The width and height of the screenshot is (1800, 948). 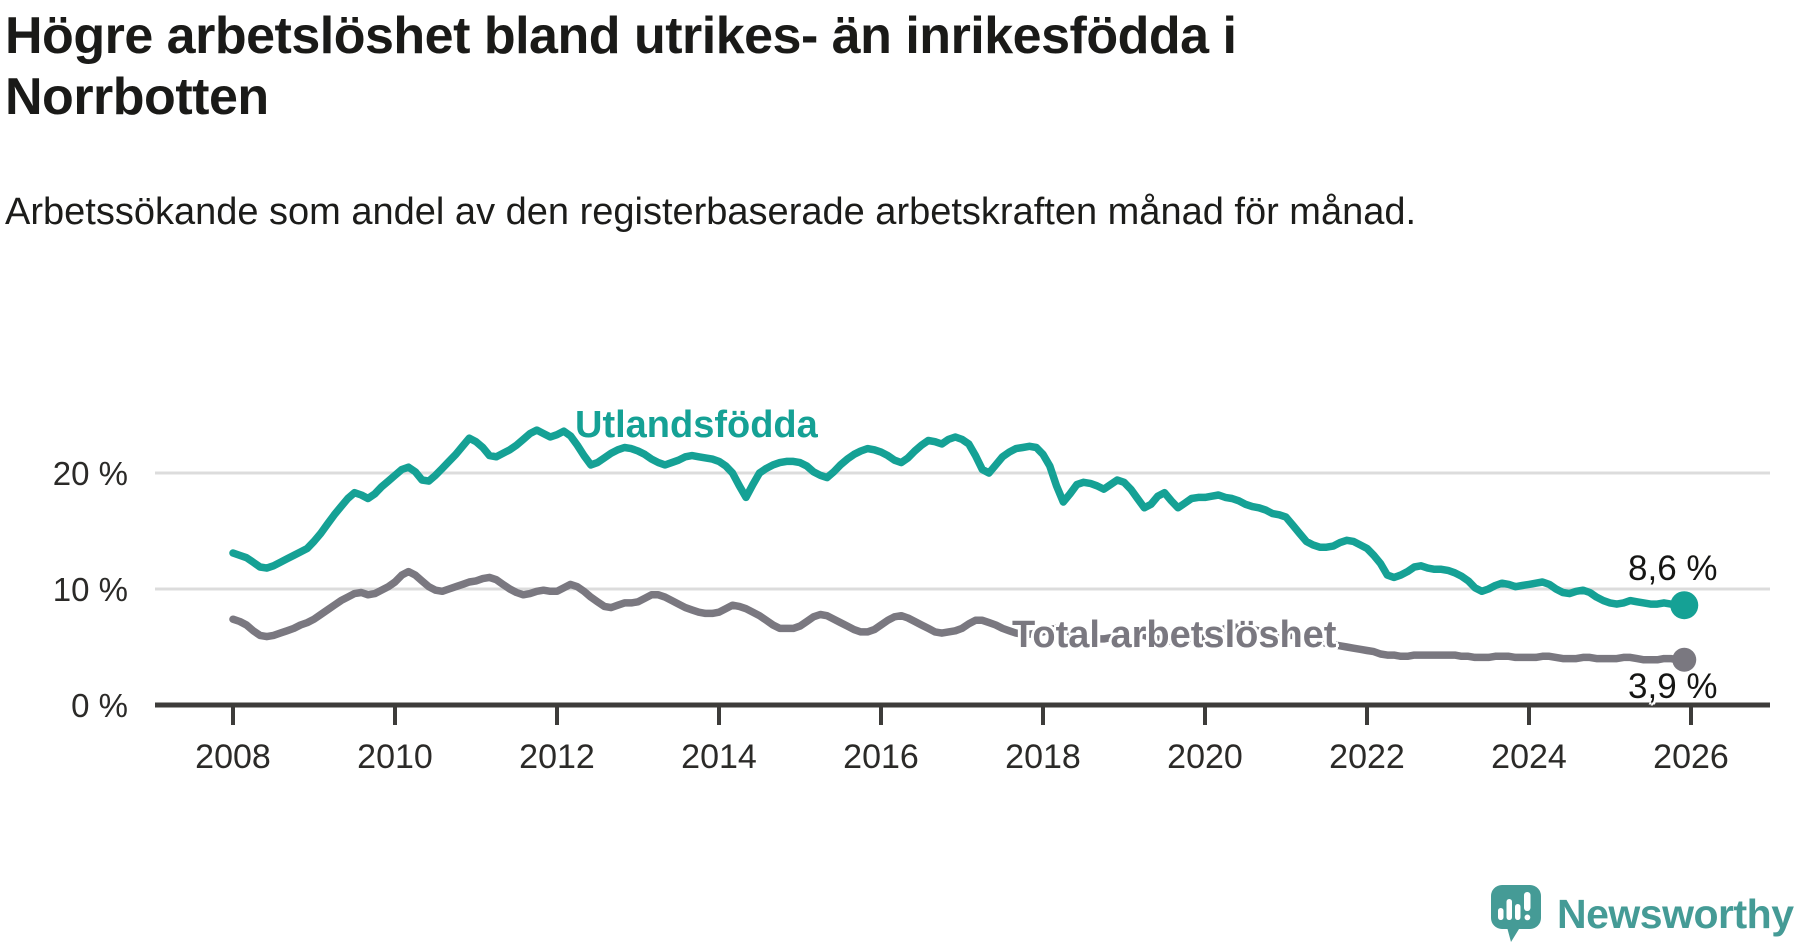 What do you see at coordinates (395, 757) in the screenshot?
I see `x-axis-tick-label: 2010` at bounding box center [395, 757].